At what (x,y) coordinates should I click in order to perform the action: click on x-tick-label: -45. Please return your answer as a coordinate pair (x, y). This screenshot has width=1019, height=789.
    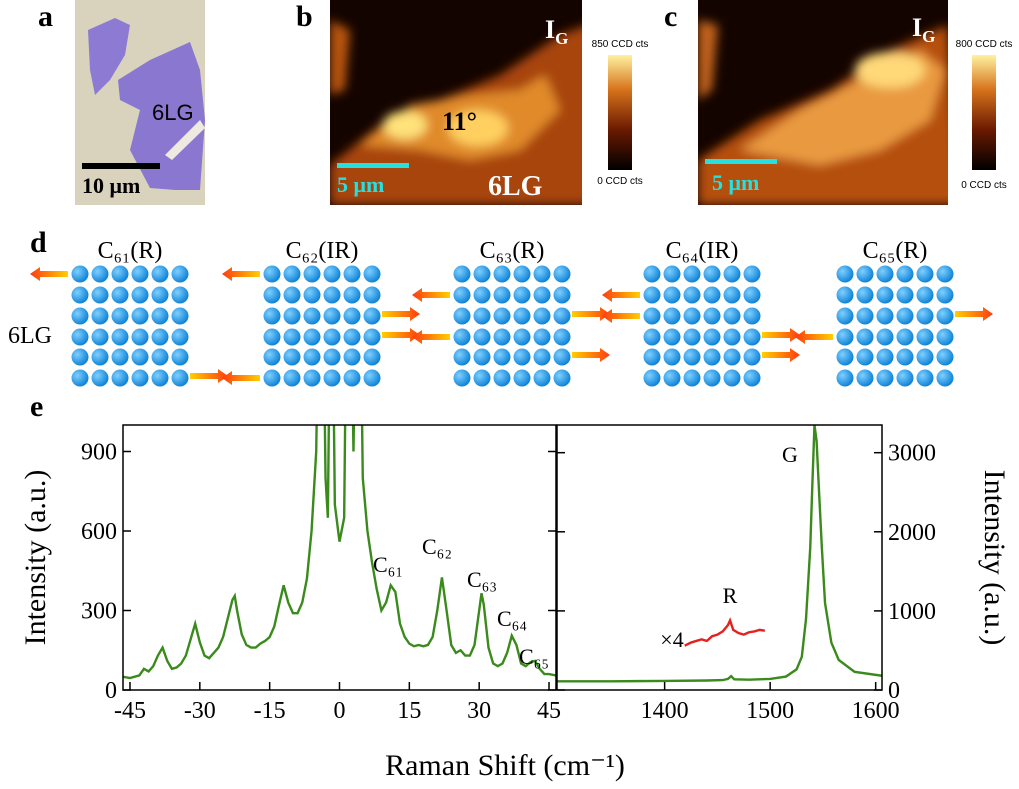
    Looking at the image, I should click on (130, 711).